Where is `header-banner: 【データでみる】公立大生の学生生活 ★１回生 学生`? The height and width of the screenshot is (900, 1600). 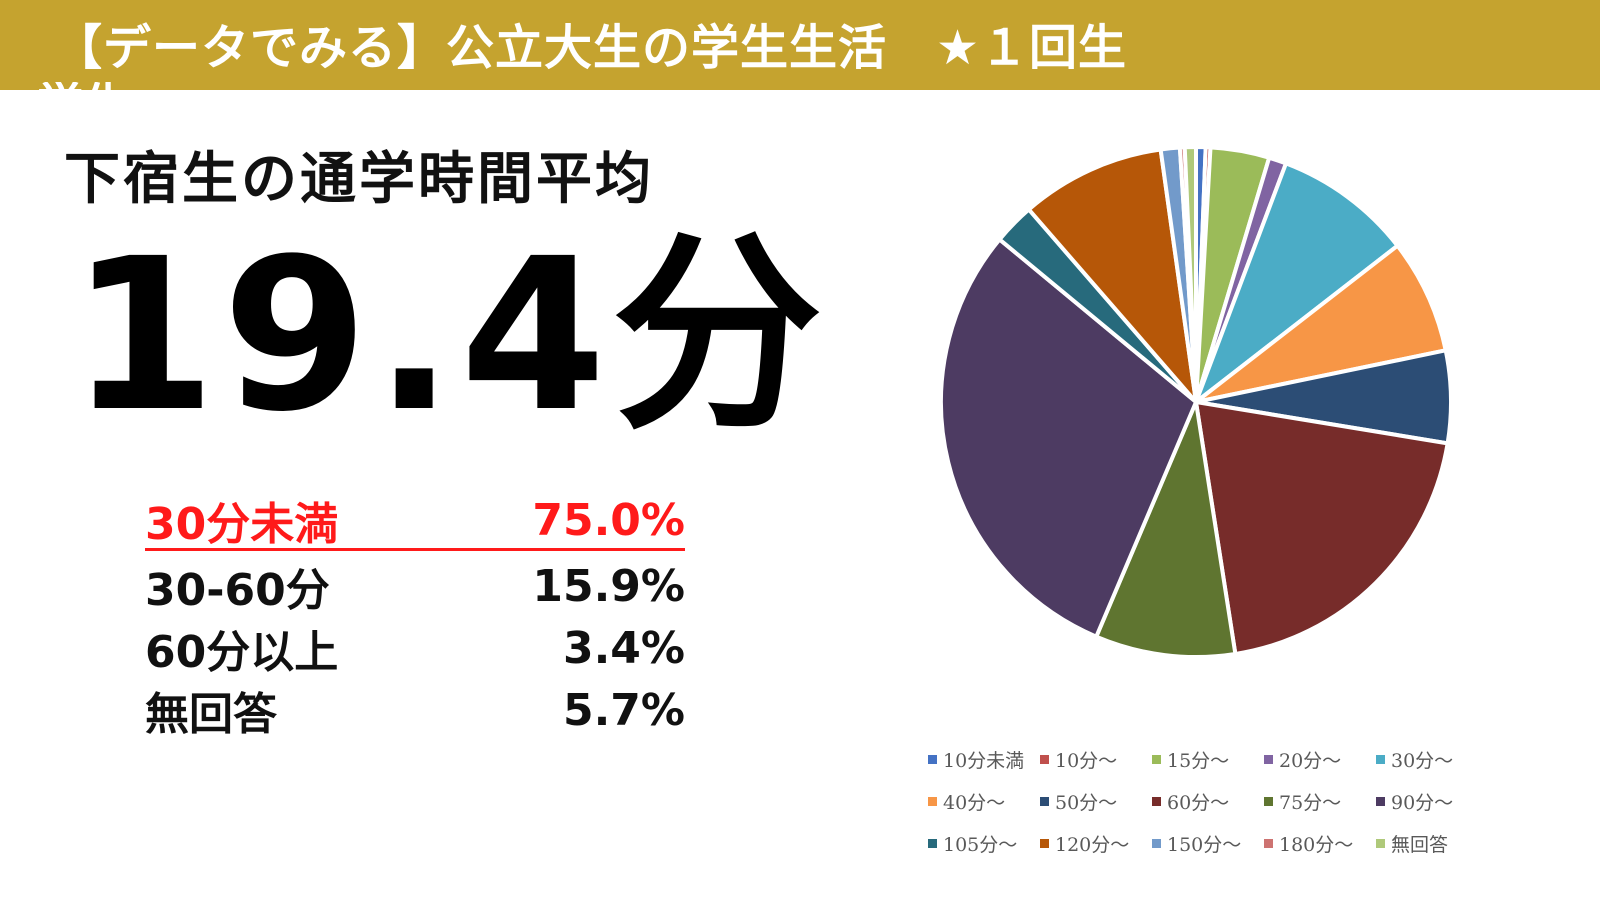
header-banner: 【データでみる】公立大生の学生生活 ★１回生 学生 is located at coordinates (800, 45).